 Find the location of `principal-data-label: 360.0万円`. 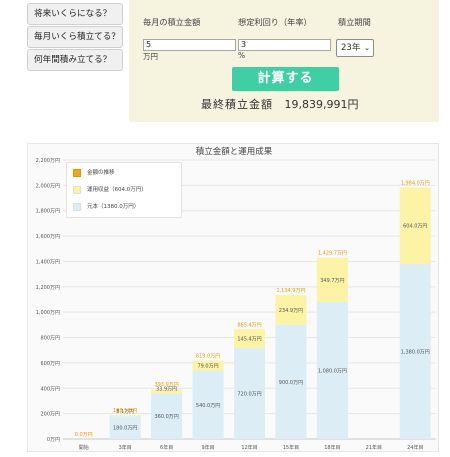

principal-data-label: 360.0万円 is located at coordinates (166, 417).